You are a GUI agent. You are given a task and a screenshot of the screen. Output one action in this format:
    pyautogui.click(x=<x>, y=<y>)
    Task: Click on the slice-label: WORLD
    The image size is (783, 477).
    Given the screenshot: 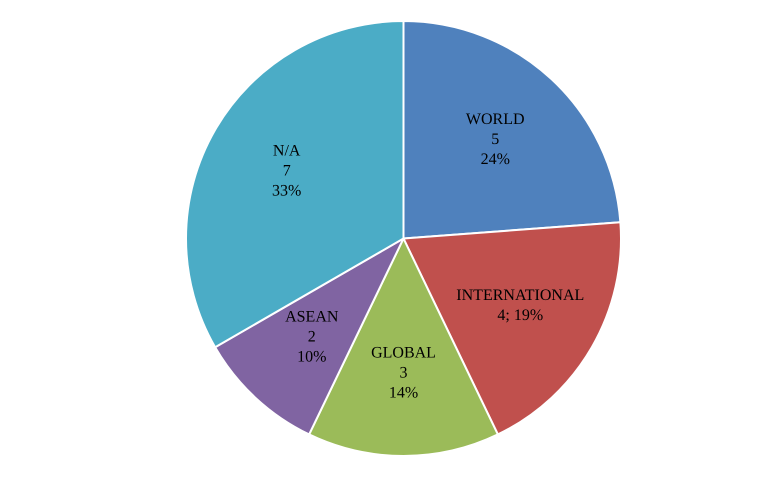 What is the action you would take?
    pyautogui.click(x=495, y=119)
    